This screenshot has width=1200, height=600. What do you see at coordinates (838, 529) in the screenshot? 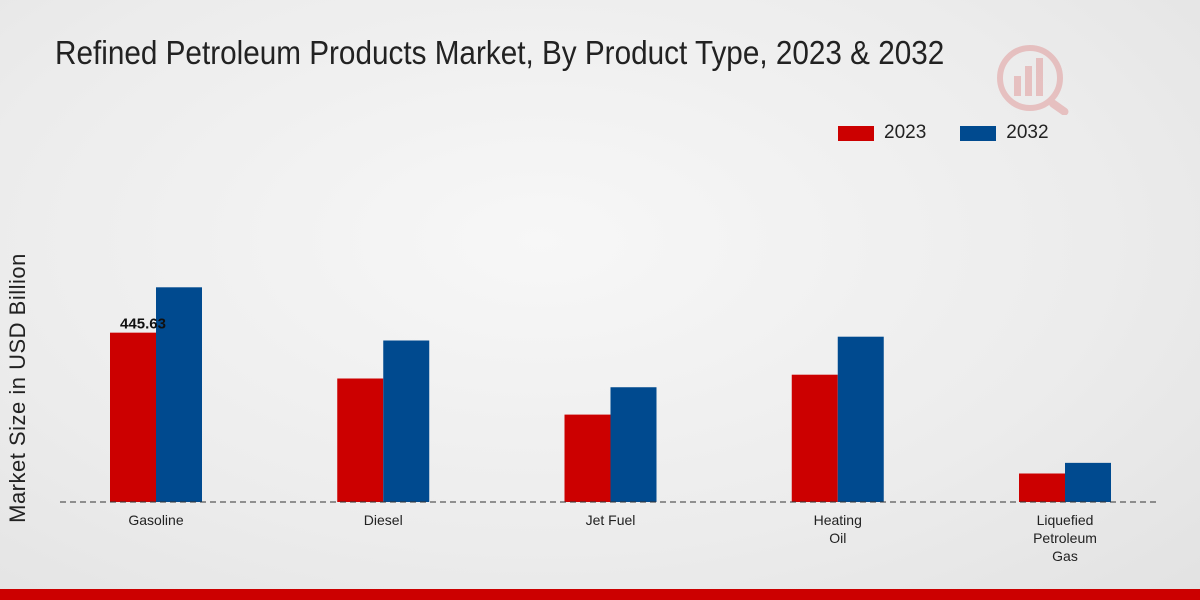
I see `x-tick-label-heating-oil: Heating Oil` at bounding box center [838, 529].